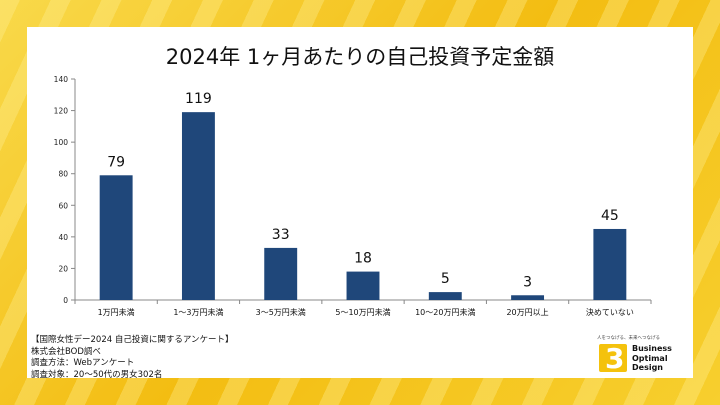 The width and height of the screenshot is (720, 405). What do you see at coordinates (647, 367) in the screenshot?
I see `logo-word: Design` at bounding box center [647, 367].